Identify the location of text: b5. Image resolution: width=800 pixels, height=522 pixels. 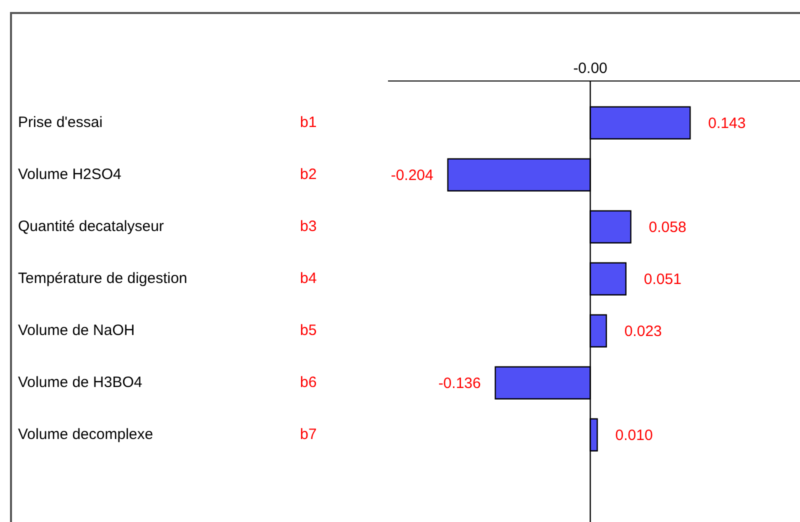
(308, 330).